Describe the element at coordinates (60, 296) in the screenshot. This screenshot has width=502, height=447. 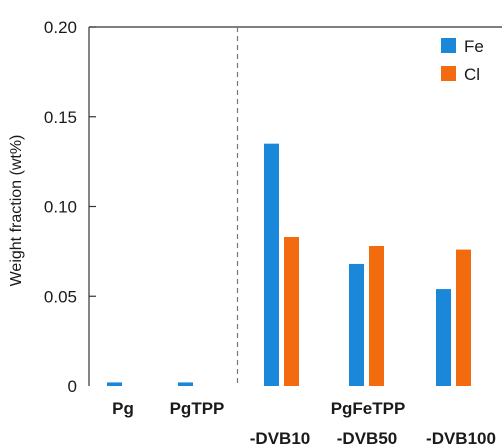
I see `y-tick-label: 0.05` at that location.